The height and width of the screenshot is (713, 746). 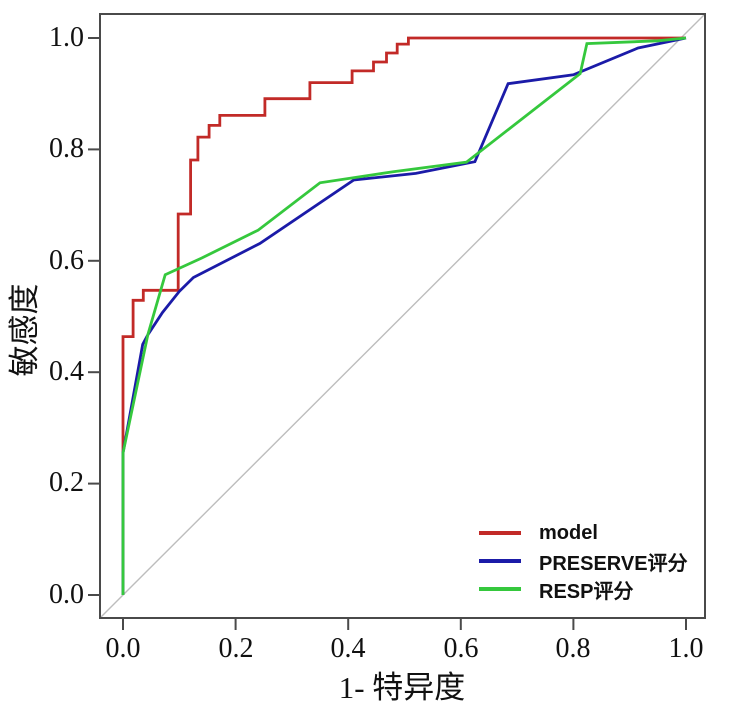 What do you see at coordinates (461, 648) in the screenshot?
I see `x-tick-label-0.6: 0.6` at bounding box center [461, 648].